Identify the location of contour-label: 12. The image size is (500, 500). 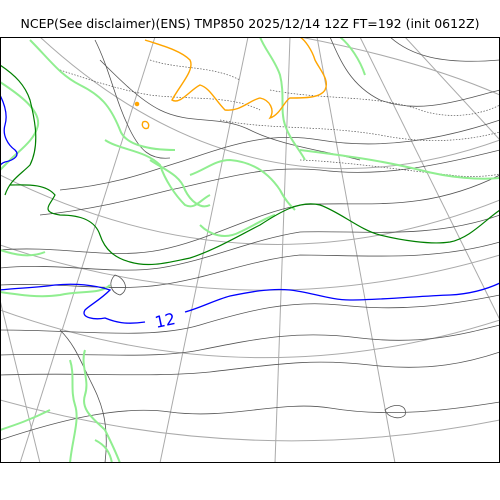
(165, 320).